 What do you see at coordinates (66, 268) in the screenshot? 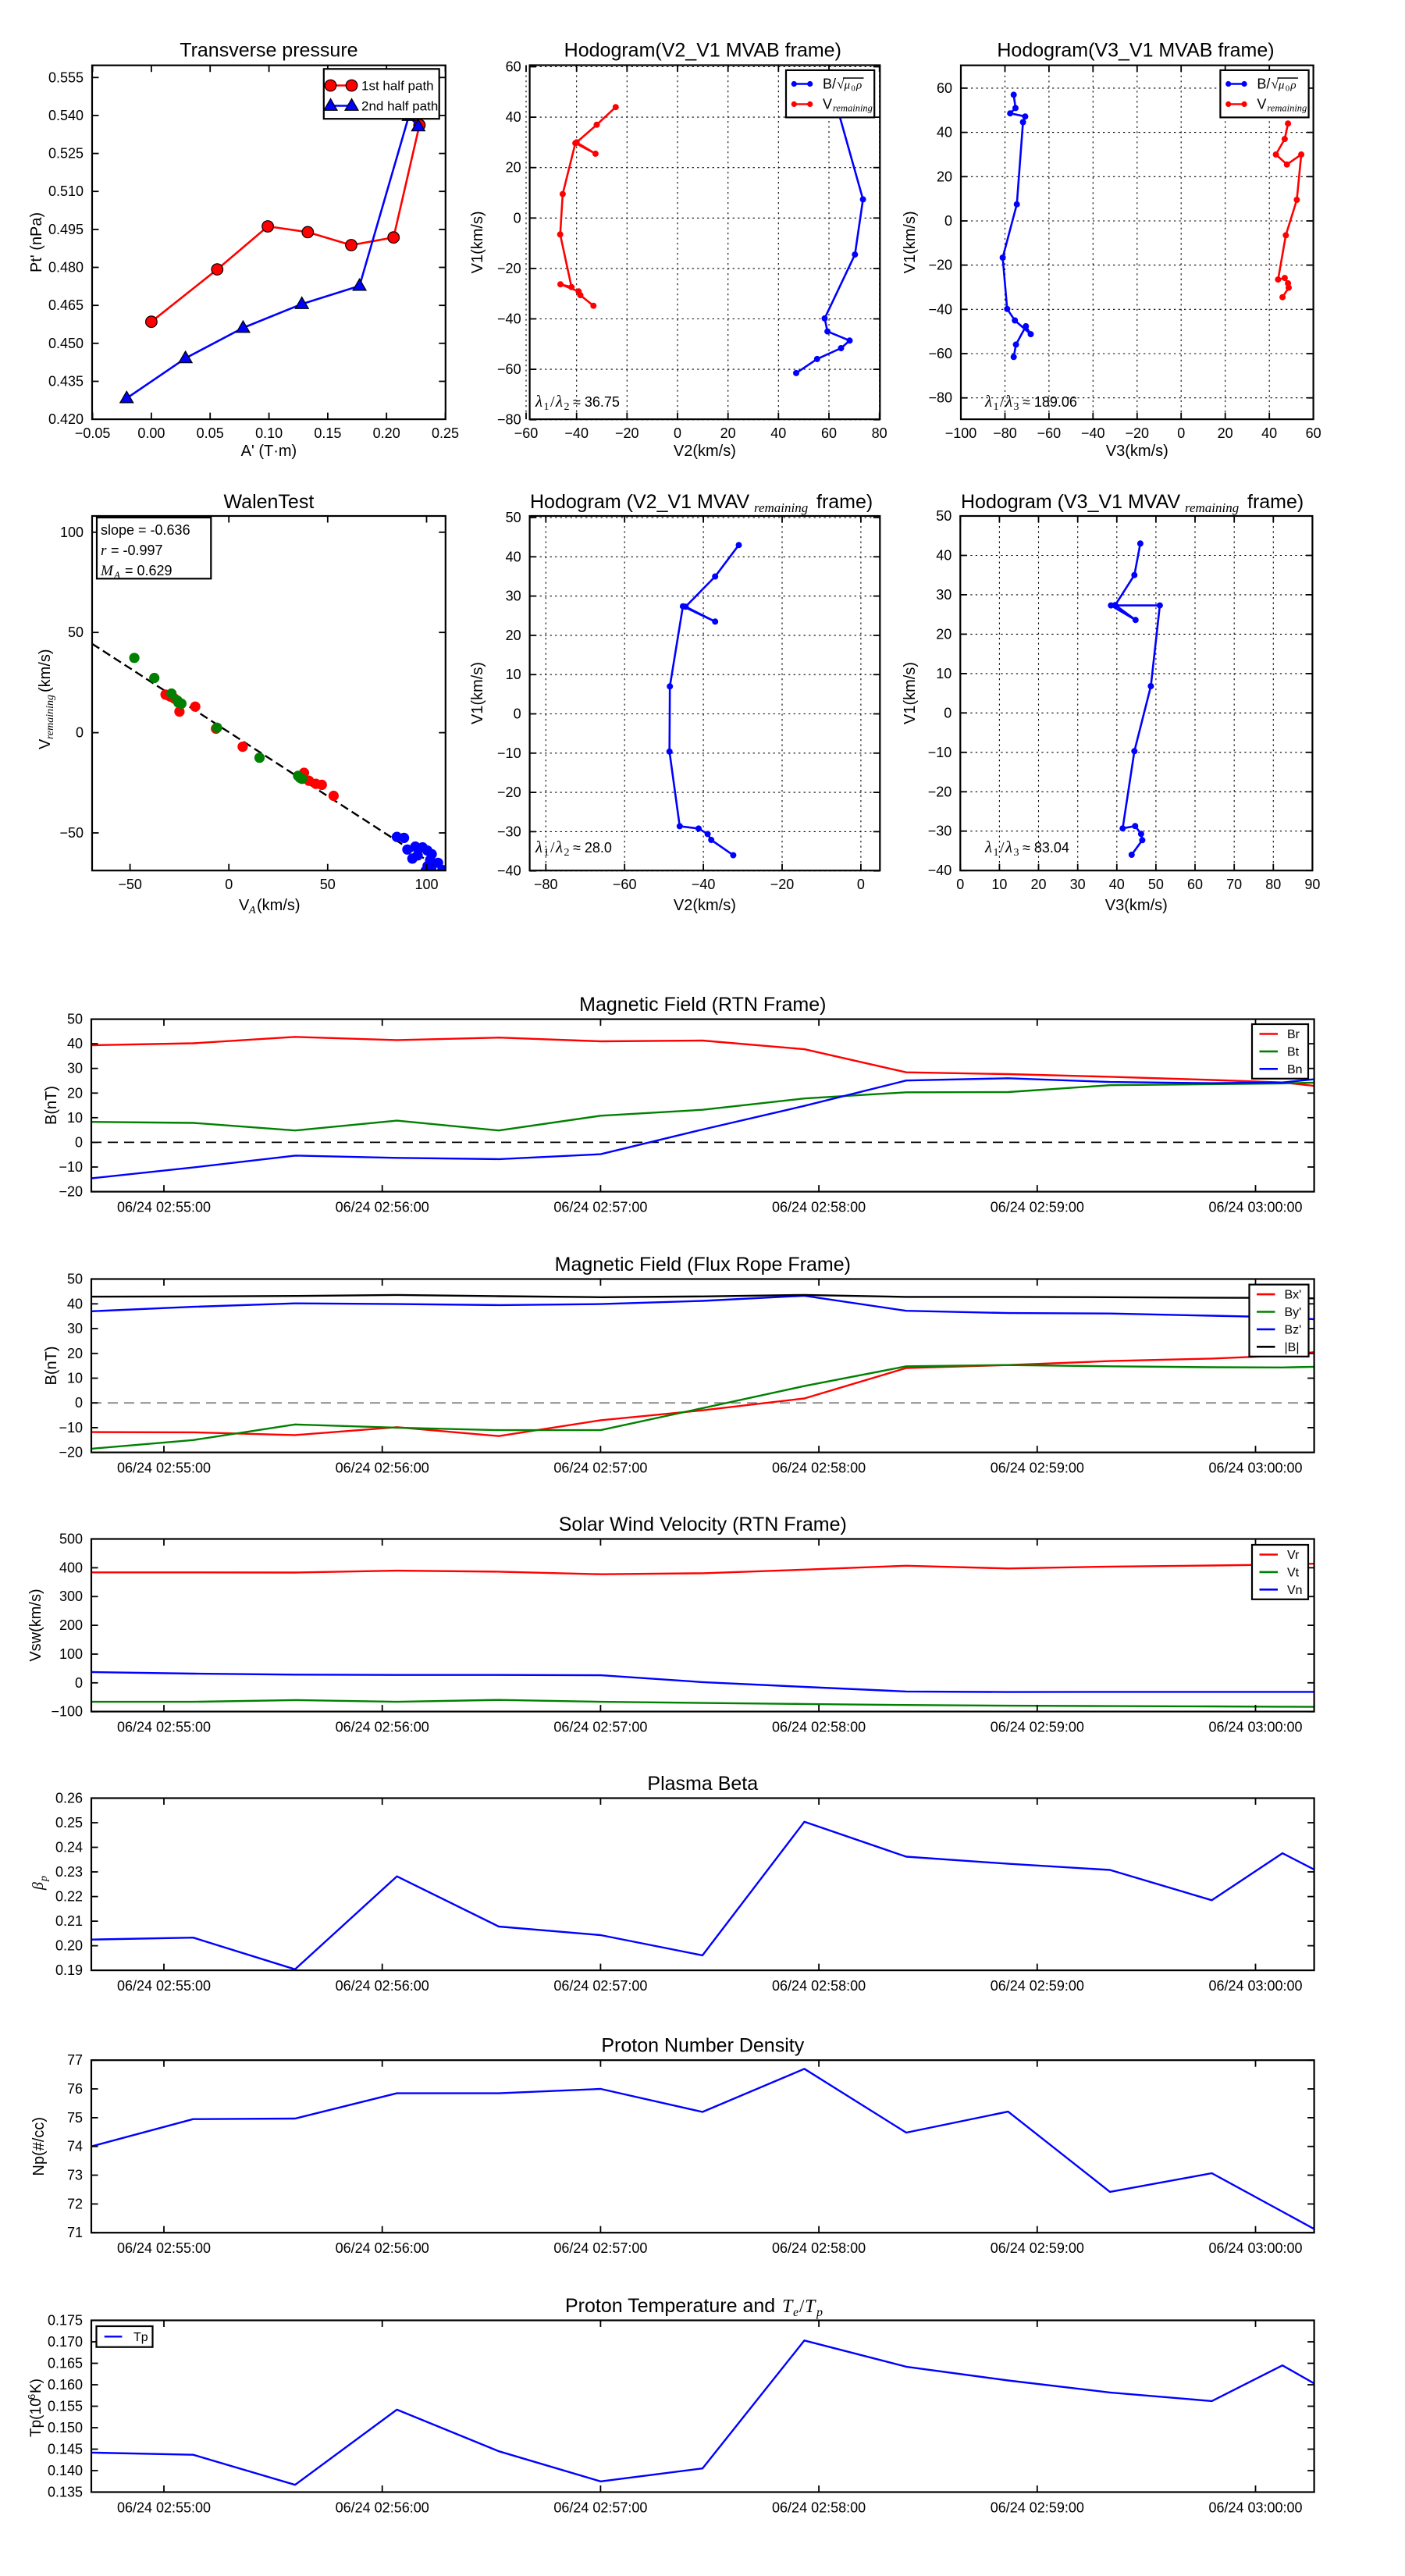
I see `svg-text: 0.480` at bounding box center [66, 268].